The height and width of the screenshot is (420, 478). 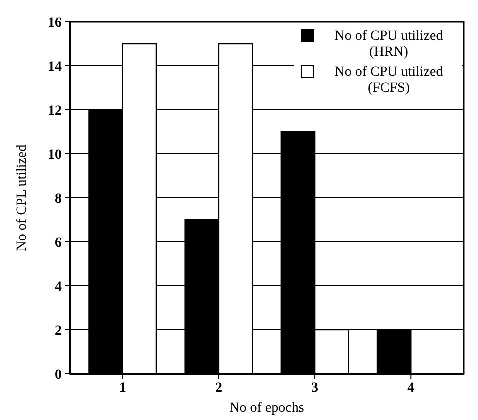 What do you see at coordinates (58, 375) in the screenshot?
I see `y-tick-label: 0` at bounding box center [58, 375].